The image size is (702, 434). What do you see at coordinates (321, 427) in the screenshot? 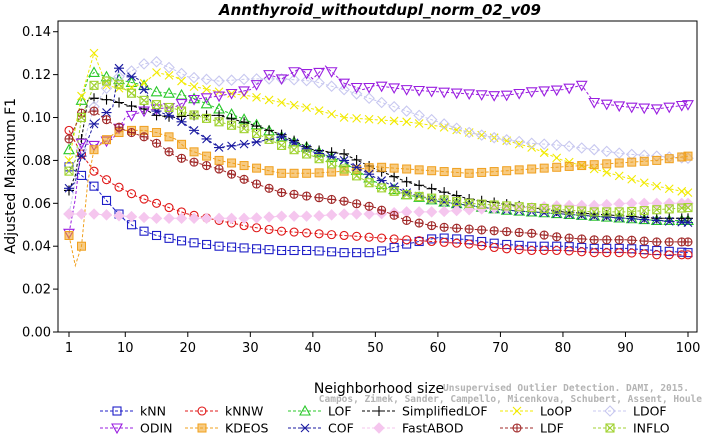
I see `legend-item-cof: COF` at bounding box center [321, 427].